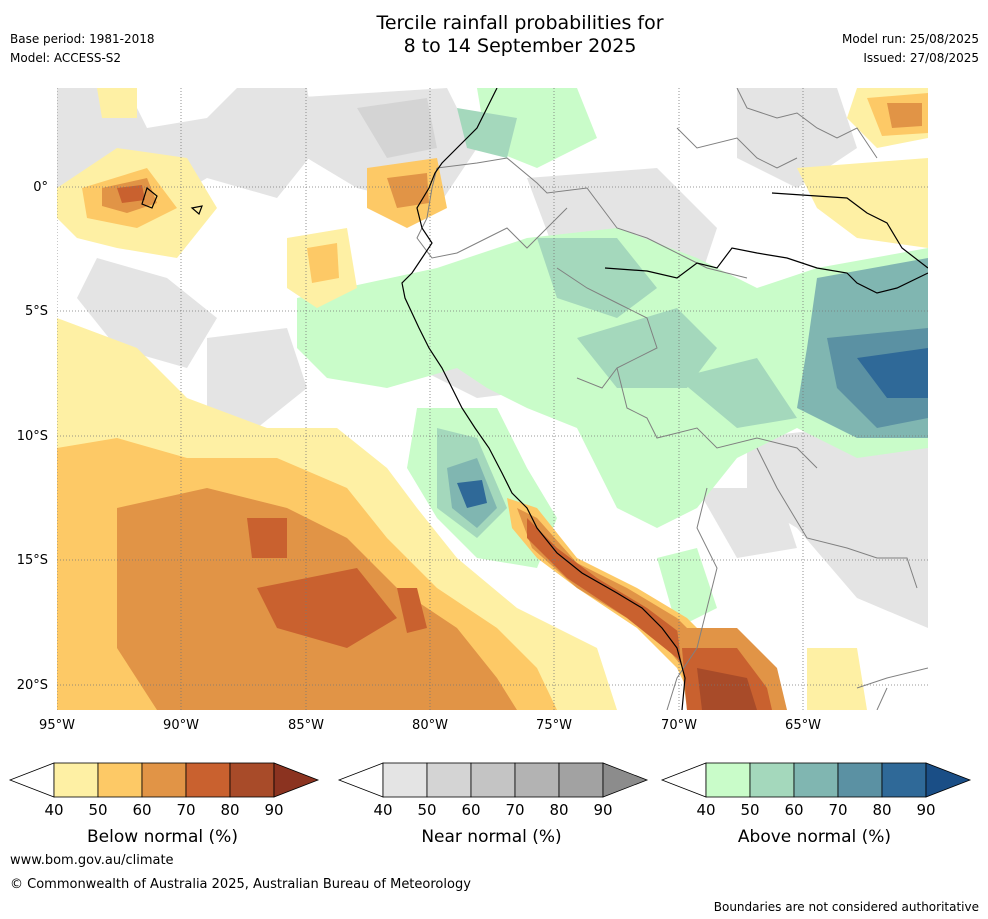 Image resolution: width=988 pixels, height=919 pixels. Describe the element at coordinates (559, 810) in the screenshot. I see `near-tick-80: 80` at that location.